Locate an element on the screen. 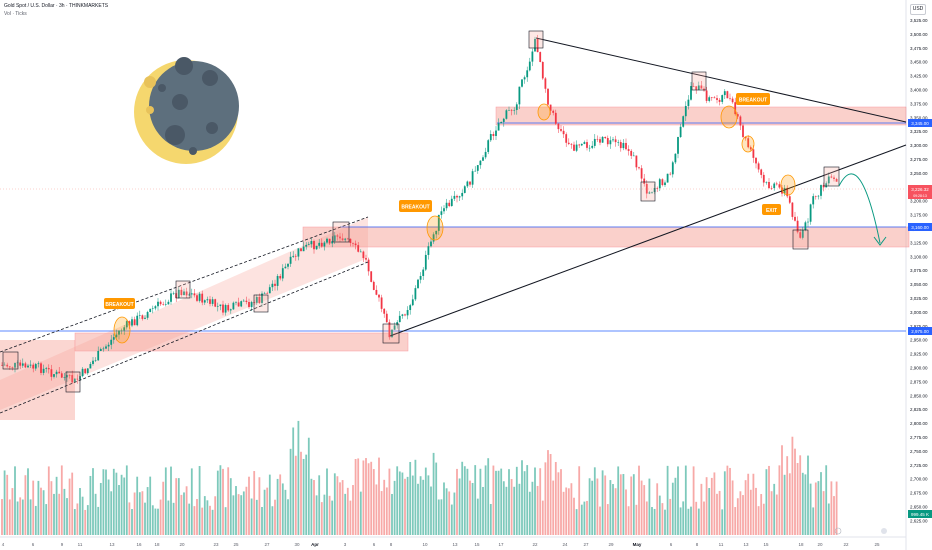 The image size is (932, 550). x-tick-label: 25 is located at coordinates (236, 544).